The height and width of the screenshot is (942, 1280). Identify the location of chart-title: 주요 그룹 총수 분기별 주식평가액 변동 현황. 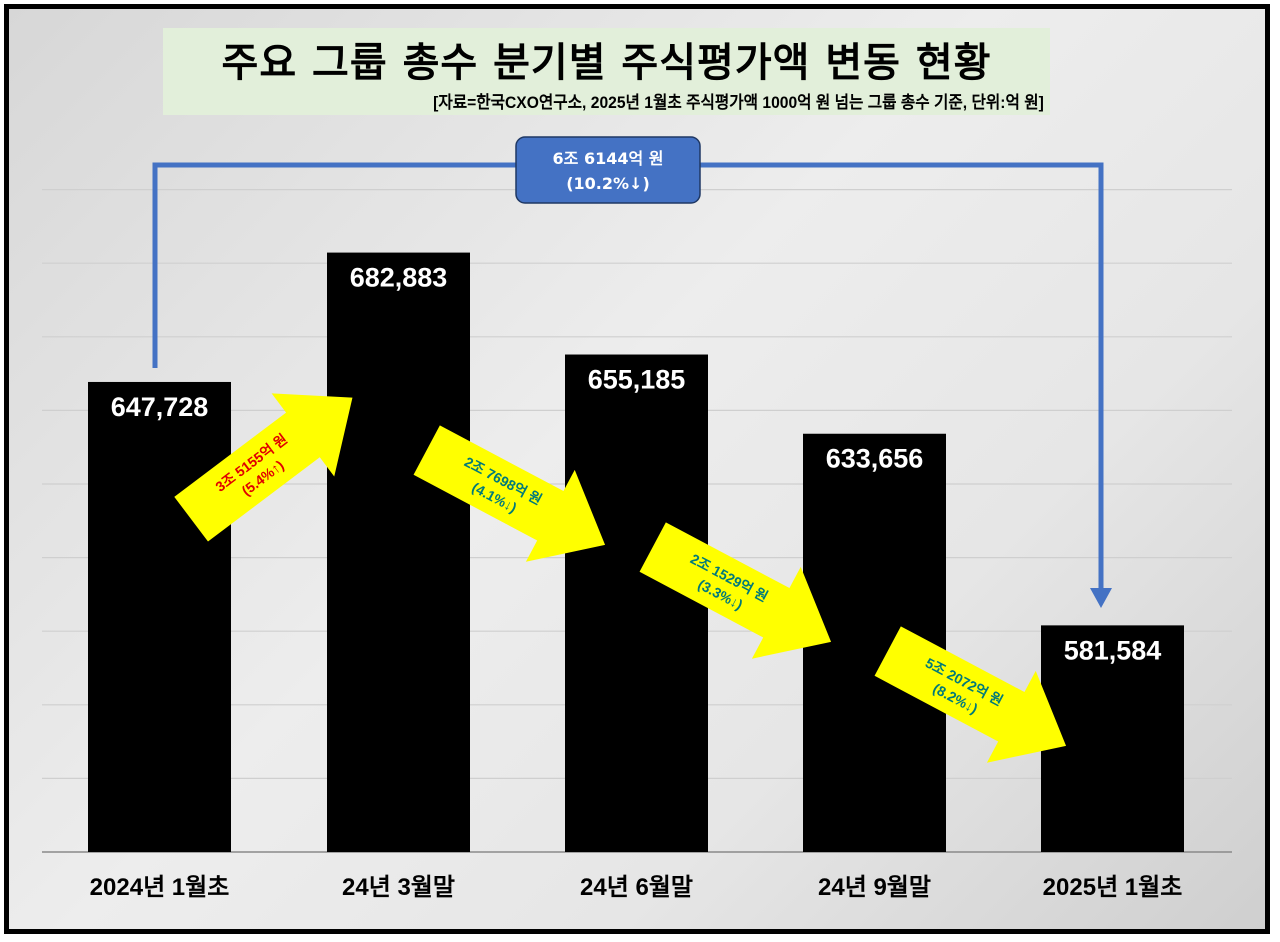
(606, 63).